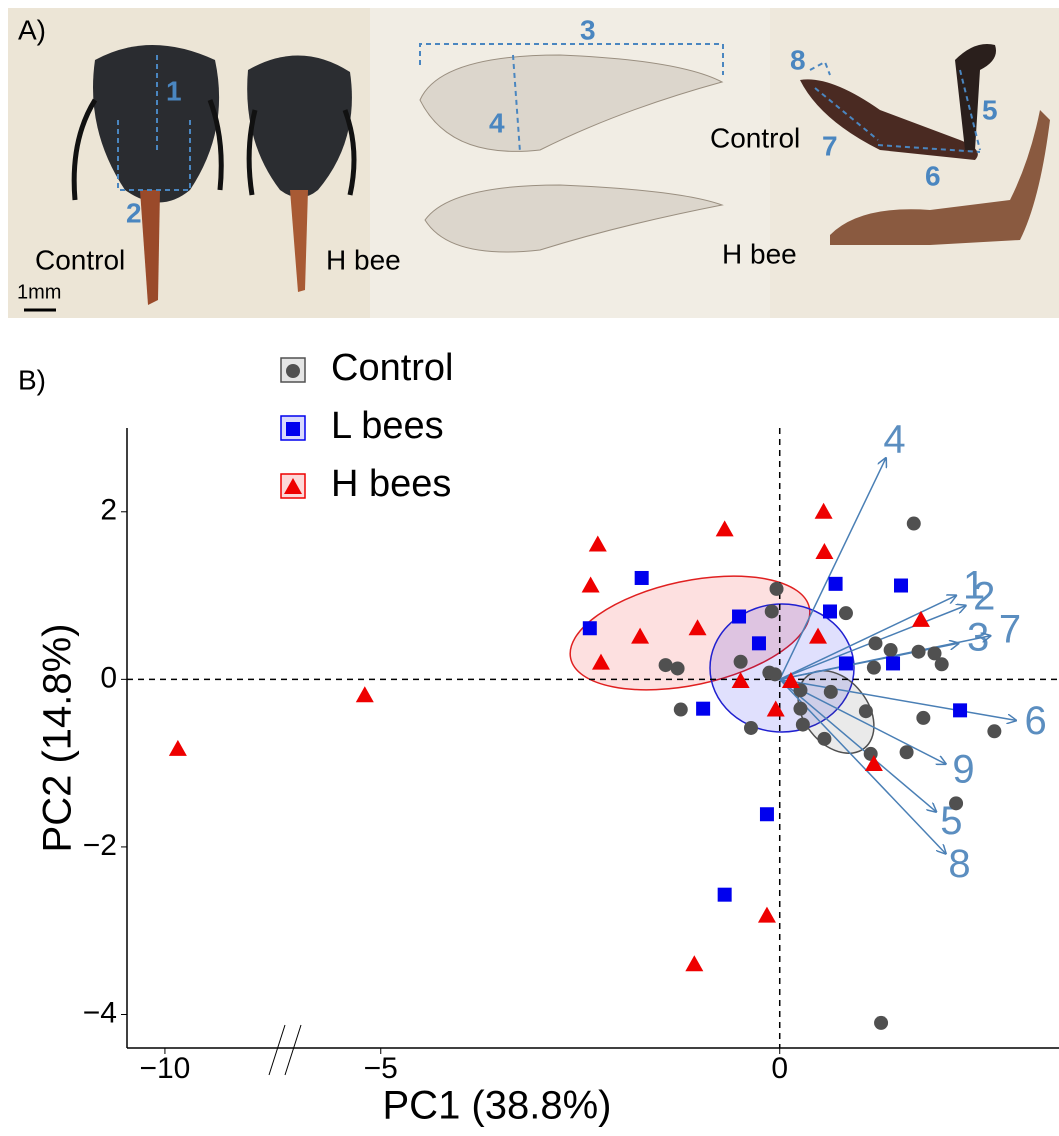 This screenshot has width=1059, height=1136. I want to click on loading-label: 6, so click(1035, 721).